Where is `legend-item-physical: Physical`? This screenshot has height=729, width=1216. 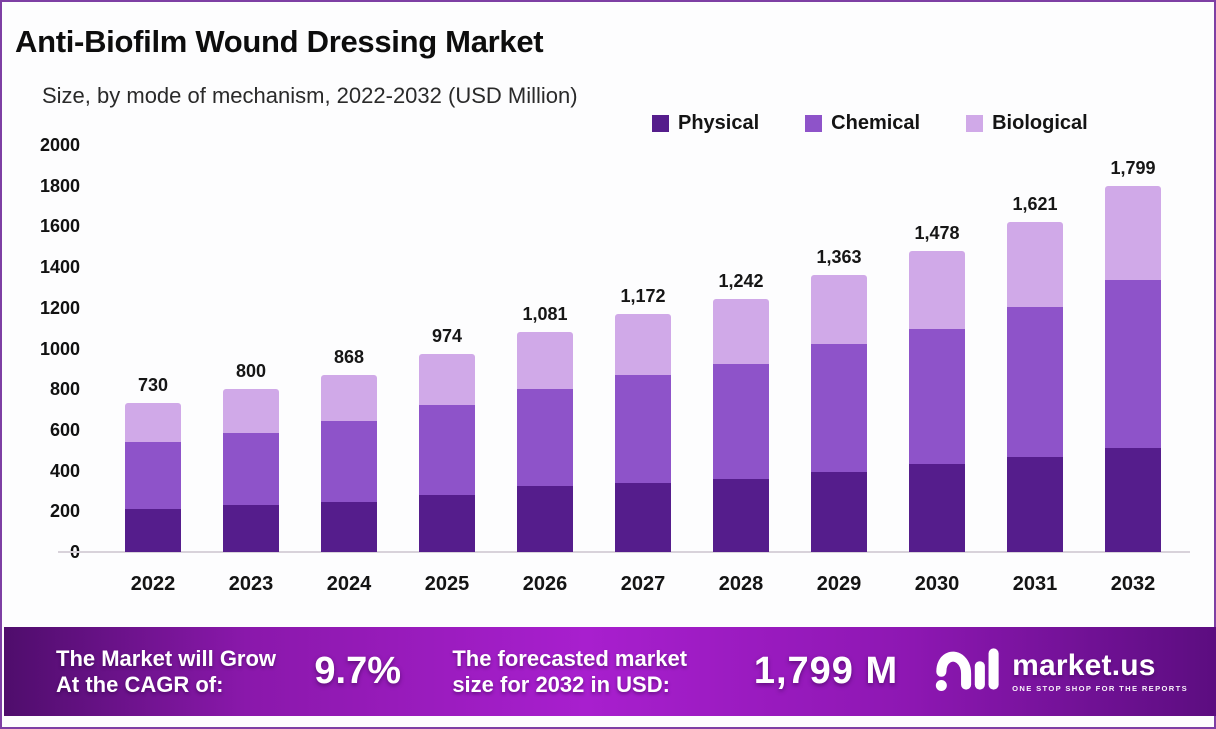 legend-item-physical: Physical is located at coordinates (705, 123).